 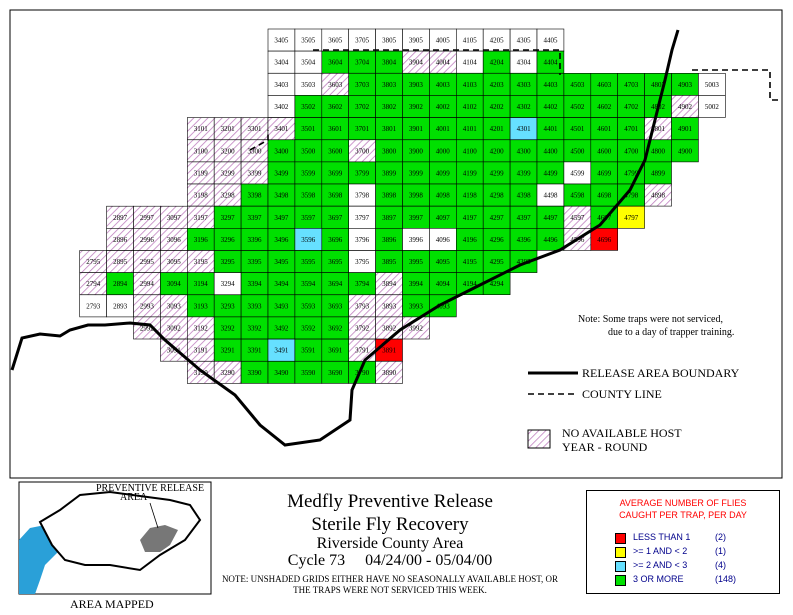 What do you see at coordinates (335, 129) in the screenshot?
I see `grid-cell-label: 3601` at bounding box center [335, 129].